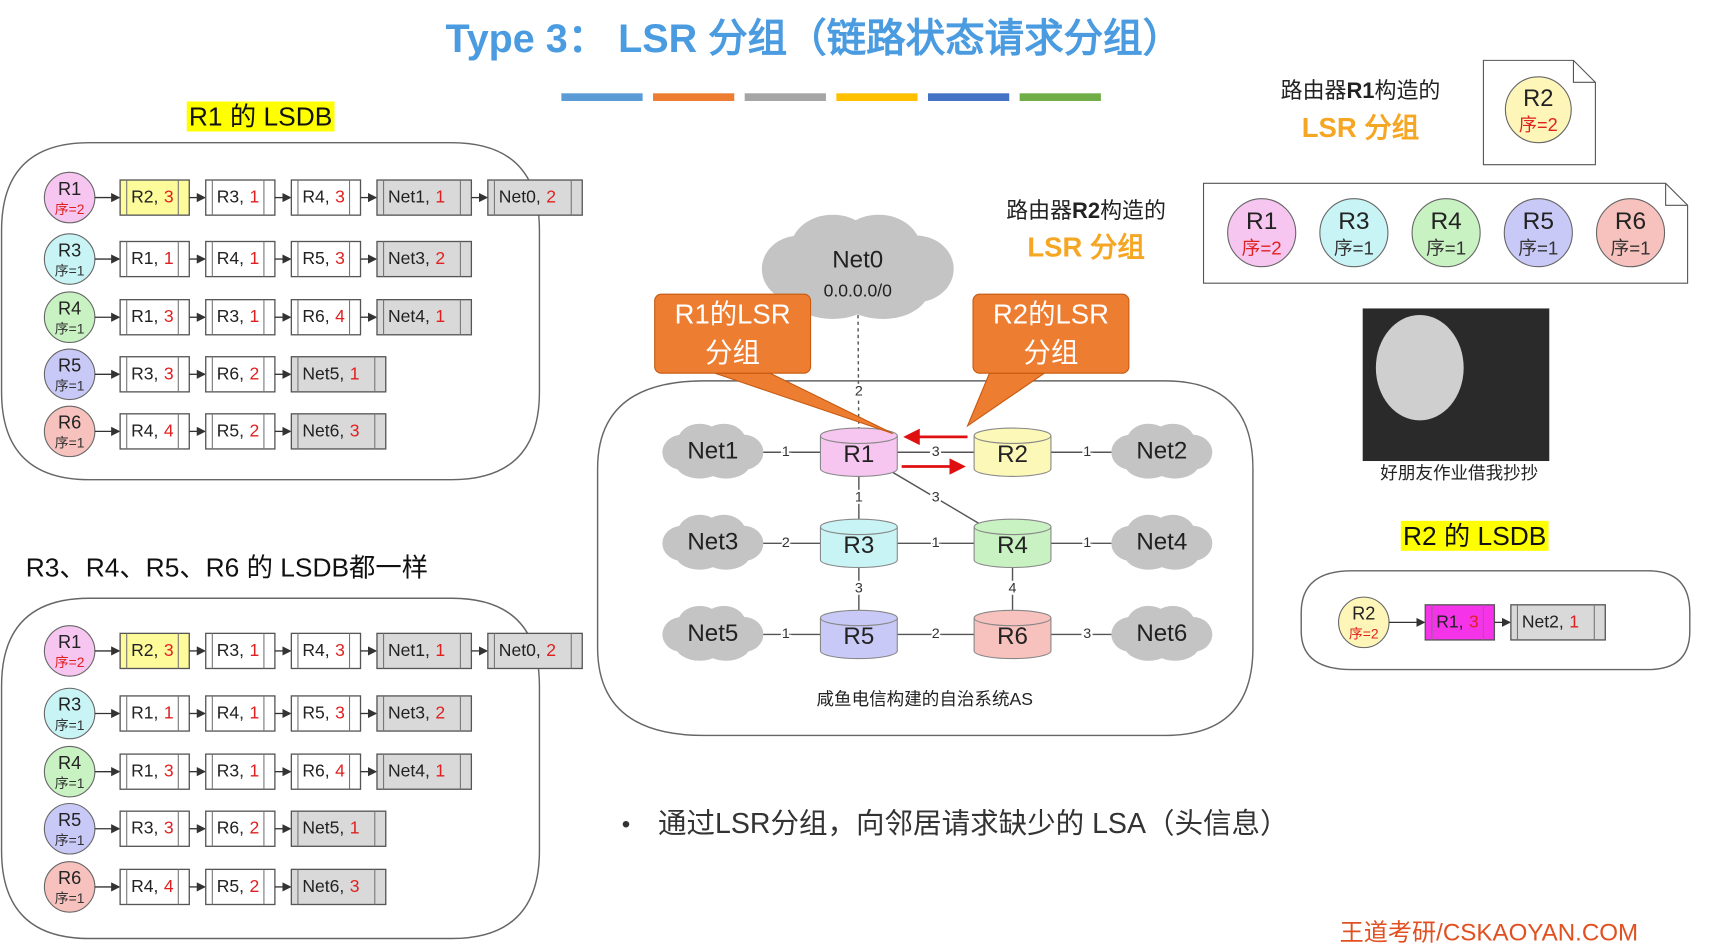  Describe the element at coordinates (1489, 931) in the screenshot. I see `footer: 王道考研/CSKAOYAN.COM` at that location.